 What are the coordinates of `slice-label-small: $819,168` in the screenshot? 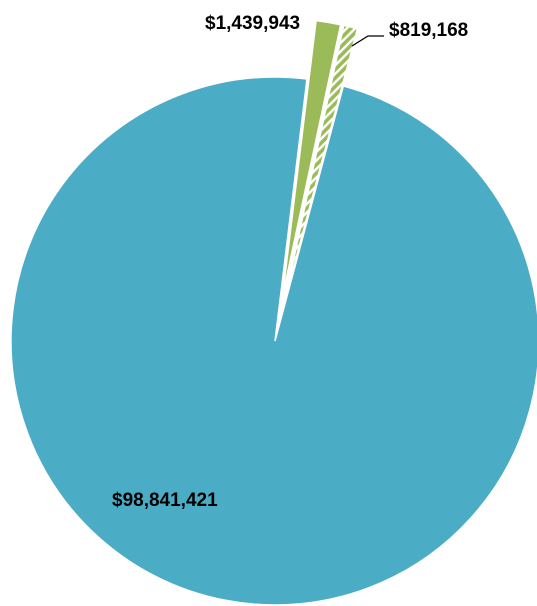 It's located at (428, 30).